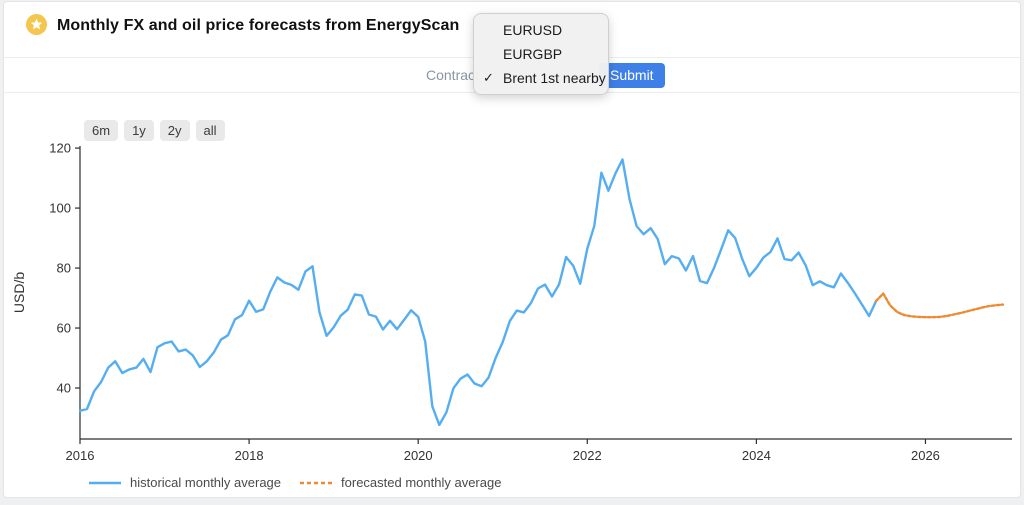 The image size is (1024, 505). Describe the element at coordinates (64, 388) in the screenshot. I see `y-tick-label: 40` at that location.